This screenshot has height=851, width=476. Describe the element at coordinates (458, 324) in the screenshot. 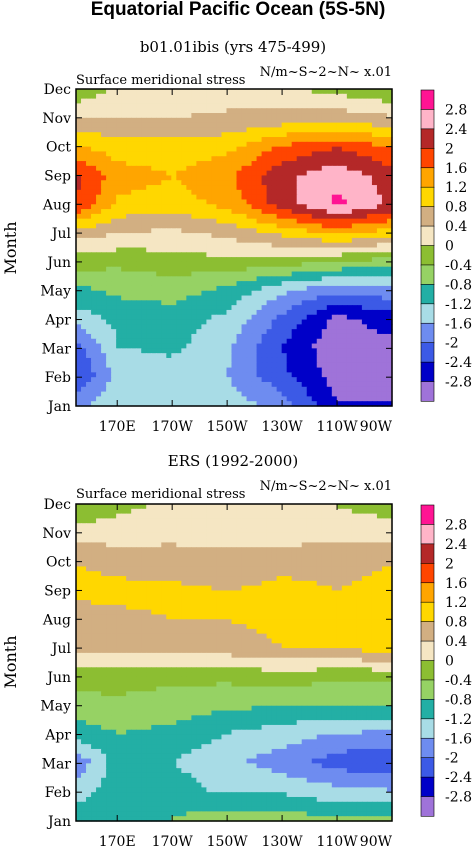

I see `colorbar-label: -1.6` at that location.